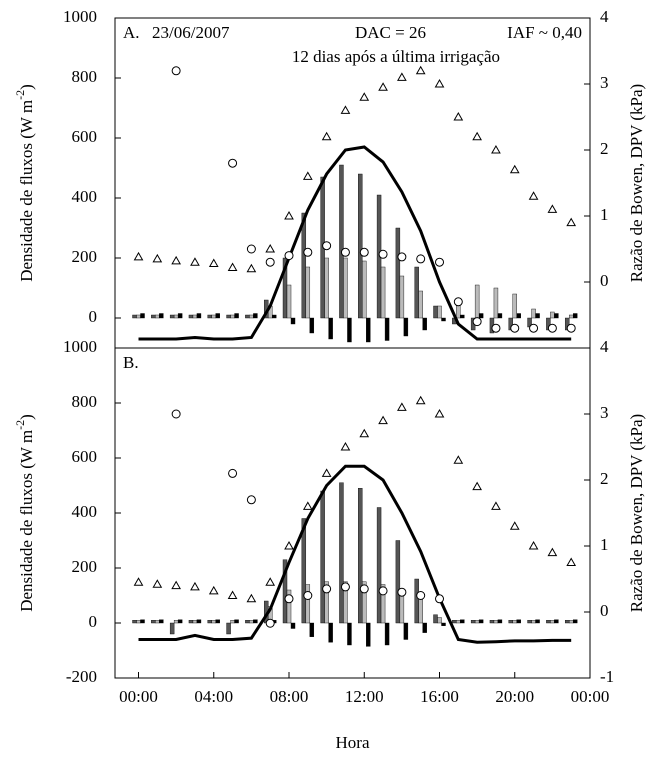 The height and width of the screenshot is (761, 666). What do you see at coordinates (289, 696) in the screenshot?
I see `x-tick-label: 08:00` at bounding box center [289, 696].